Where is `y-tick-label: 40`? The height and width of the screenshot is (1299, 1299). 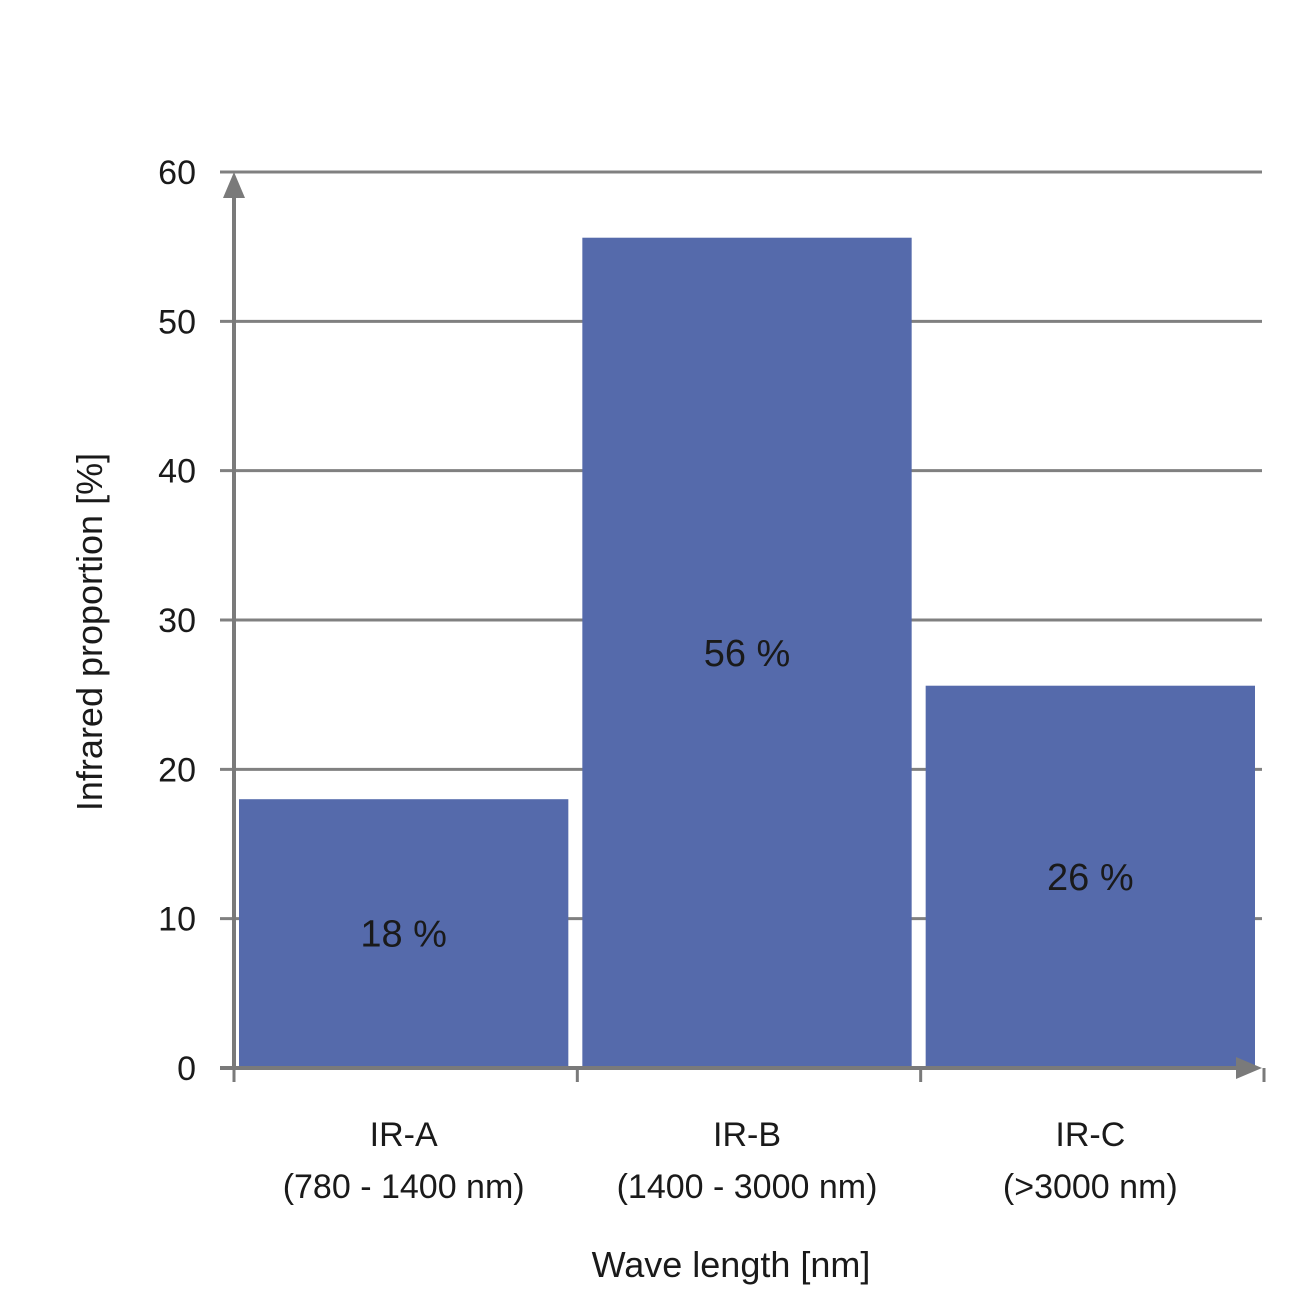
y-tick-label: 40 is located at coordinates (177, 472).